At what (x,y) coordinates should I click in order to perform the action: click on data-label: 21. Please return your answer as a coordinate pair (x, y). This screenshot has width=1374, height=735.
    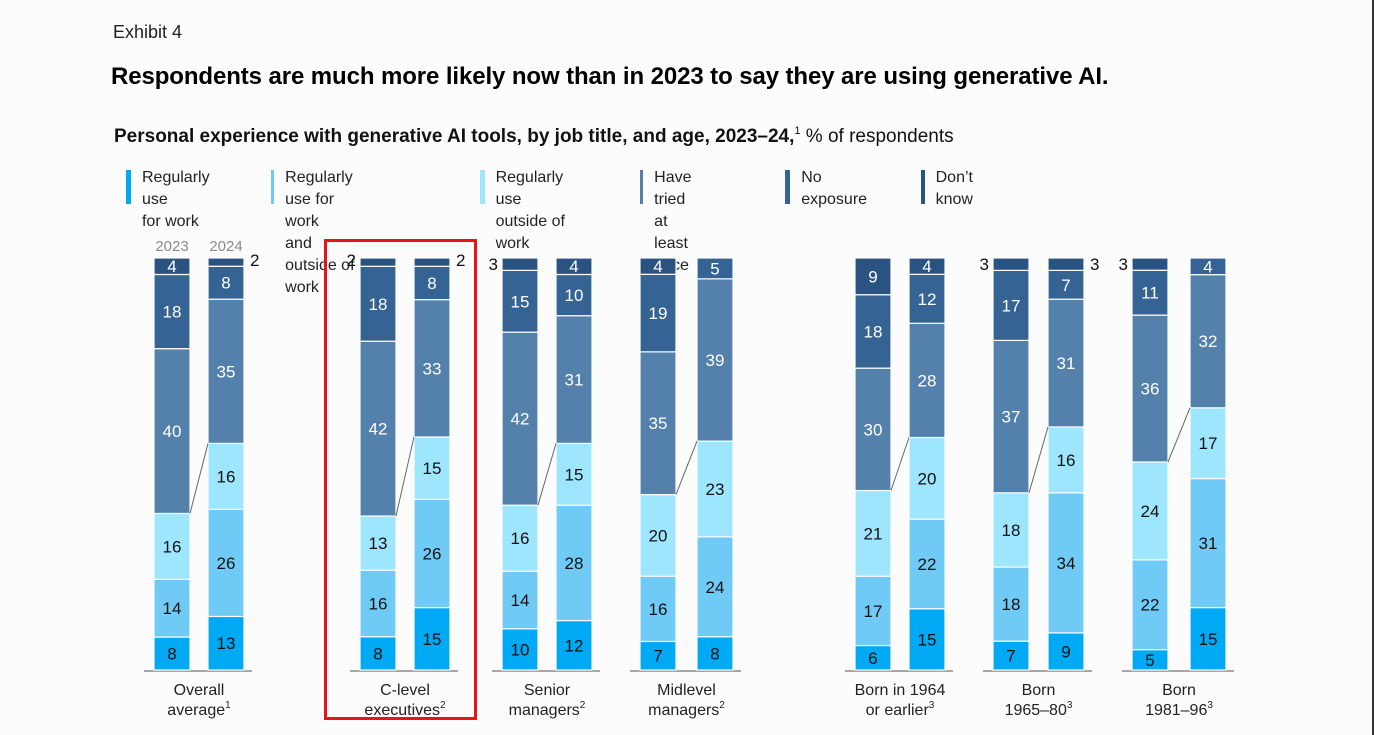
    Looking at the image, I should click on (873, 533).